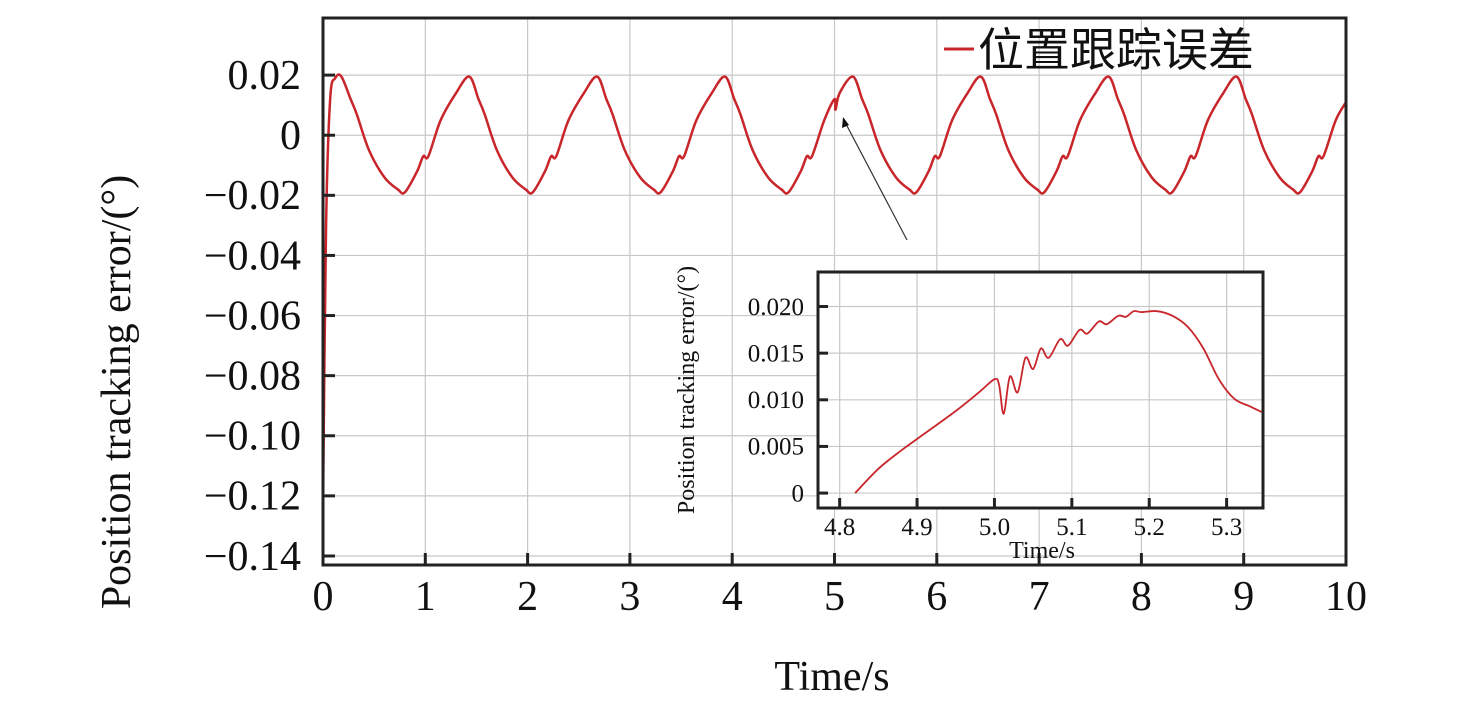  Describe the element at coordinates (629, 597) in the screenshot. I see `x-tick-label: 3` at that location.